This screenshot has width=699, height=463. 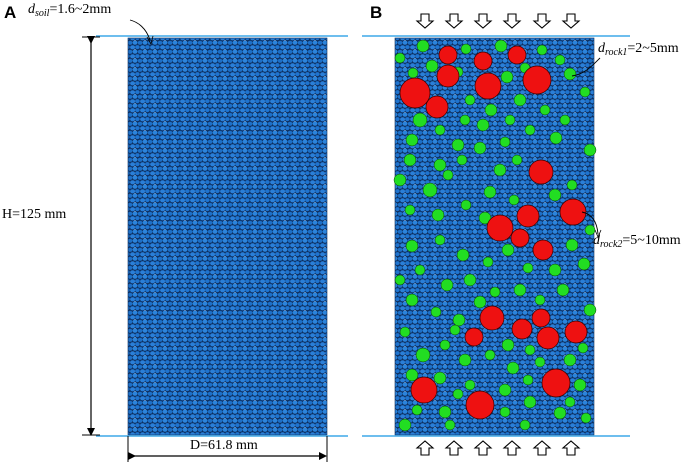 I want to click on panel-b-letter: B, so click(x=376, y=12).